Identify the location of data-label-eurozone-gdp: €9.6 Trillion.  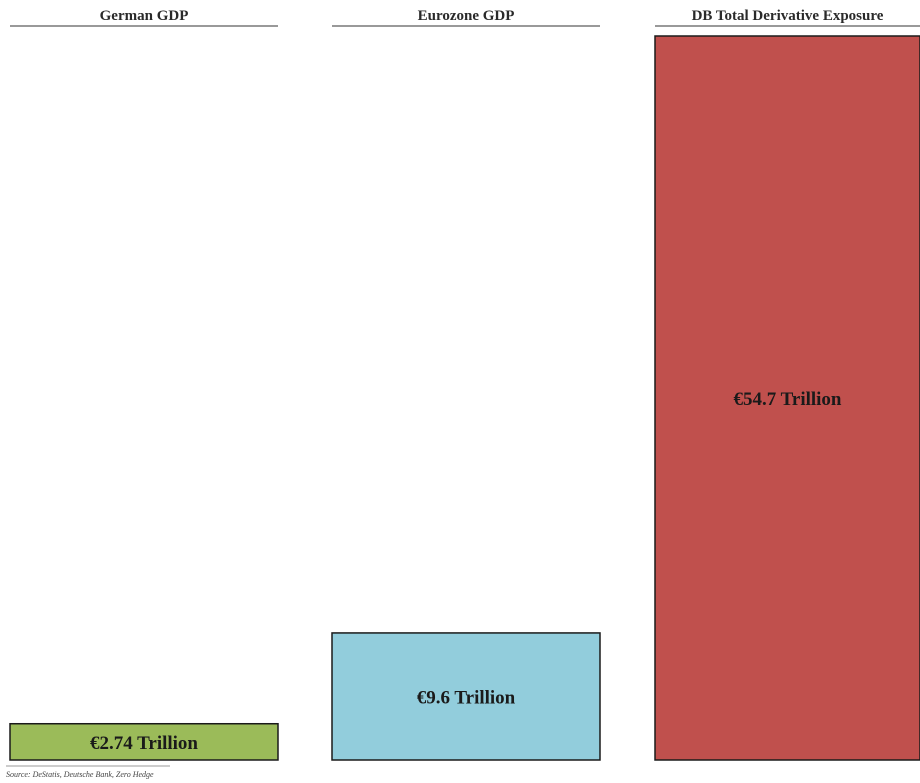
(466, 697).